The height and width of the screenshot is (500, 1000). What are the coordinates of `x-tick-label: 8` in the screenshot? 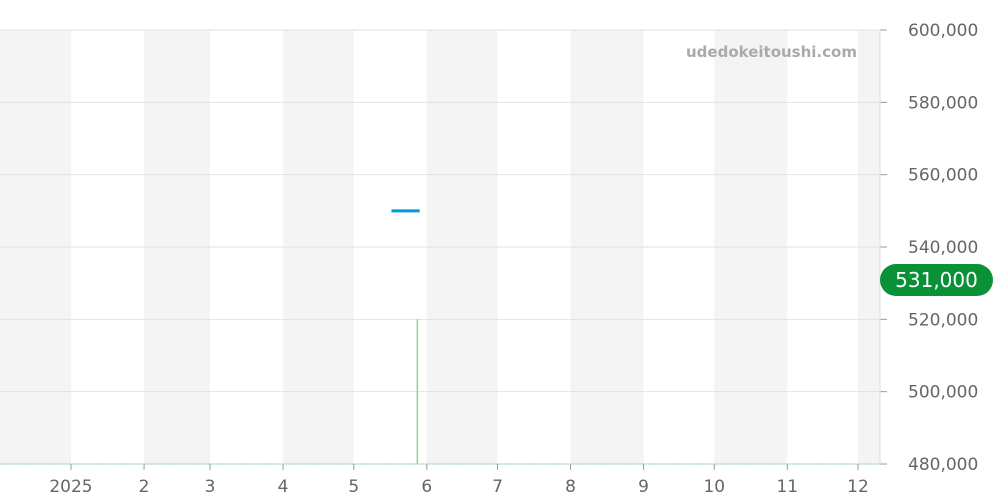 It's located at (570, 487).